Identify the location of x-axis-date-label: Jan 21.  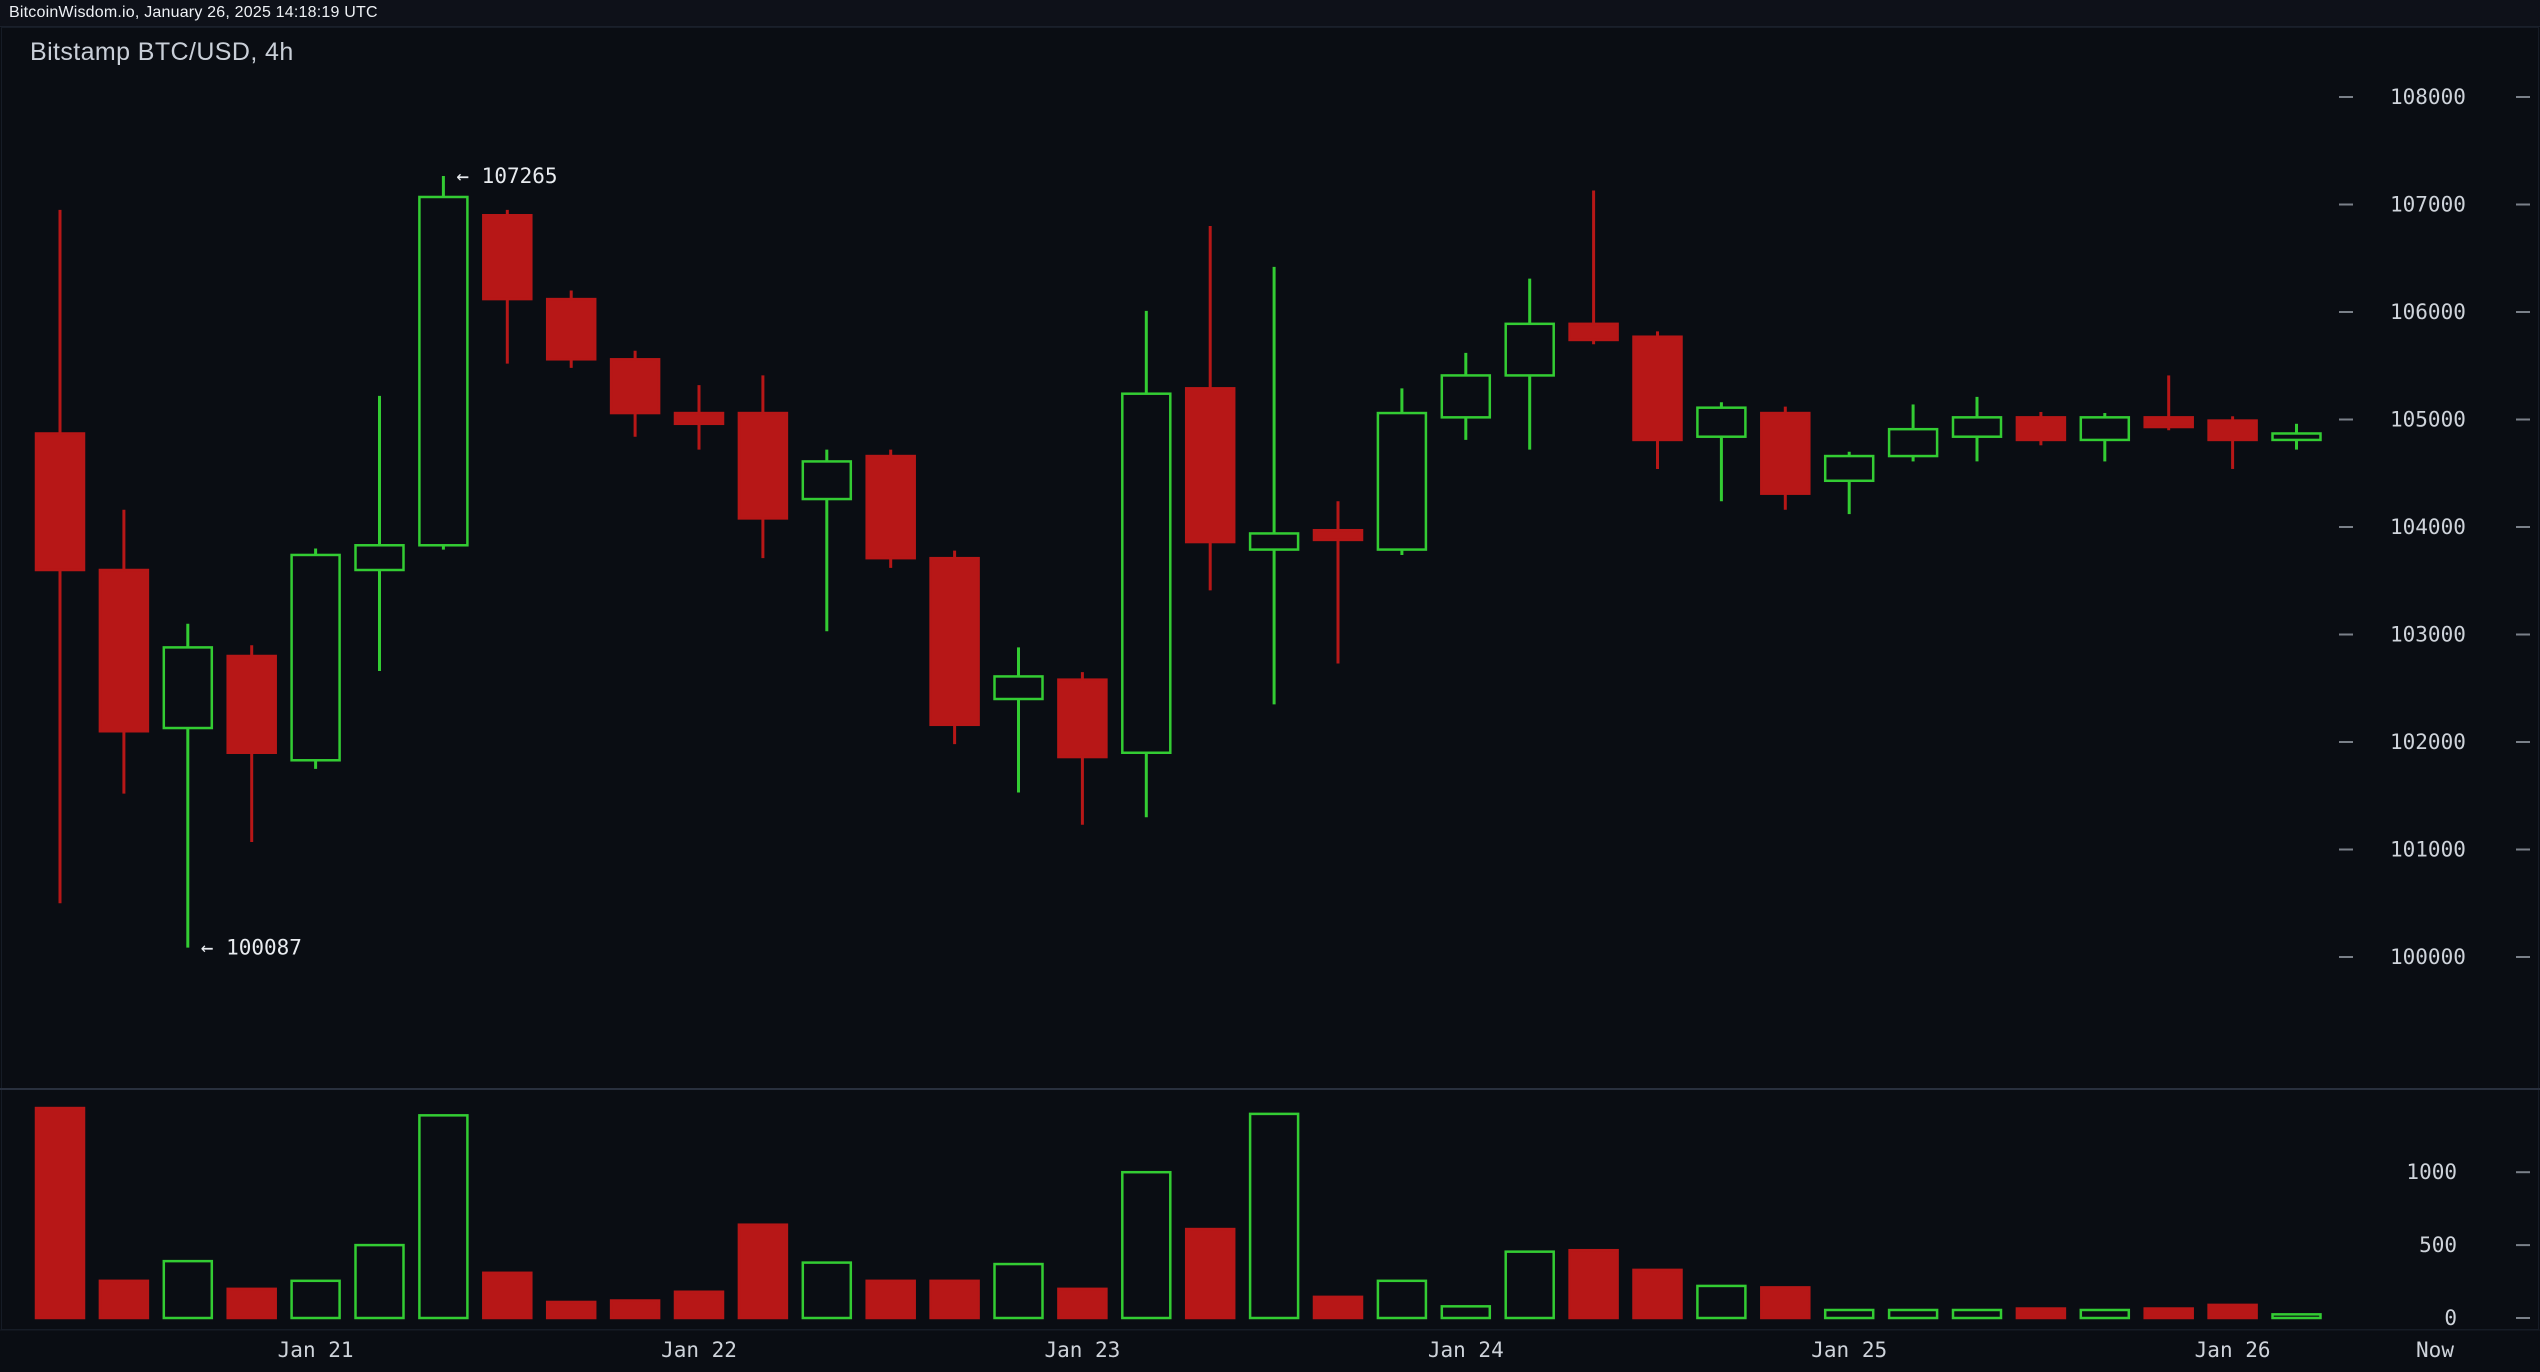
(316, 1350).